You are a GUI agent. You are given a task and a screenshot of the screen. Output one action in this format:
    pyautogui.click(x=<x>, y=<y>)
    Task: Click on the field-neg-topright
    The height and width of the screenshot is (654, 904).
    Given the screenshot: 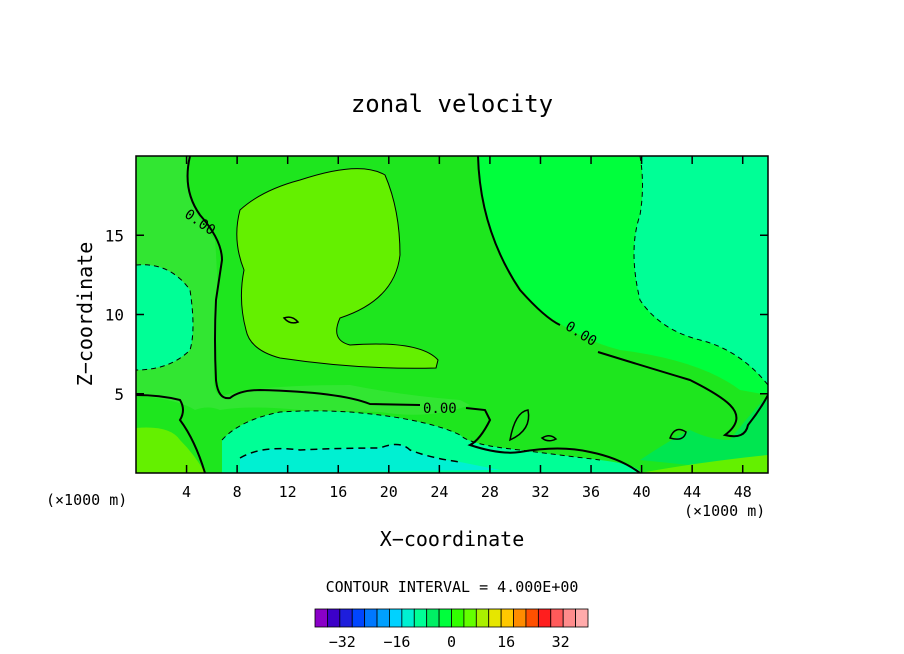 What is the action you would take?
    pyautogui.click(x=701, y=270)
    